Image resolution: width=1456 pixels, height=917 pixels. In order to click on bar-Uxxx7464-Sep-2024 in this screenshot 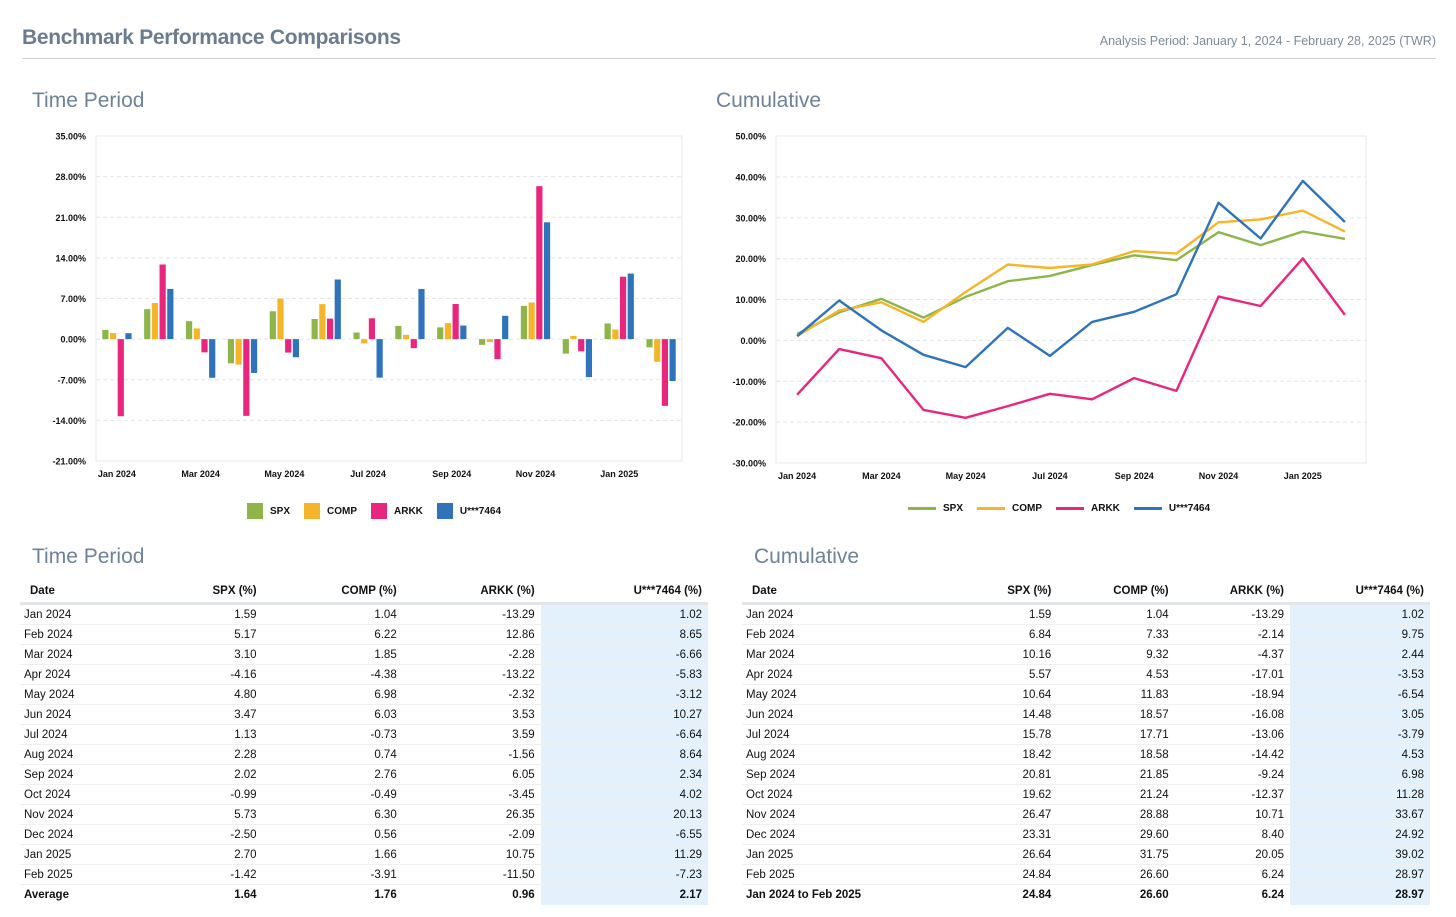, I will do `click(463, 332)`.